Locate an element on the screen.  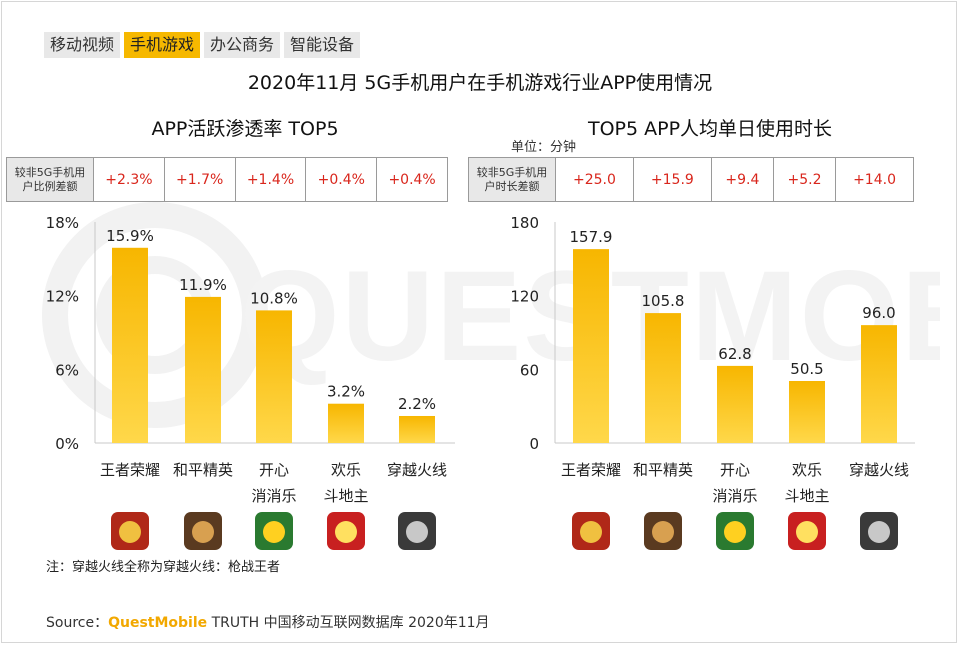
diff-value: +25.0 is located at coordinates (594, 179).